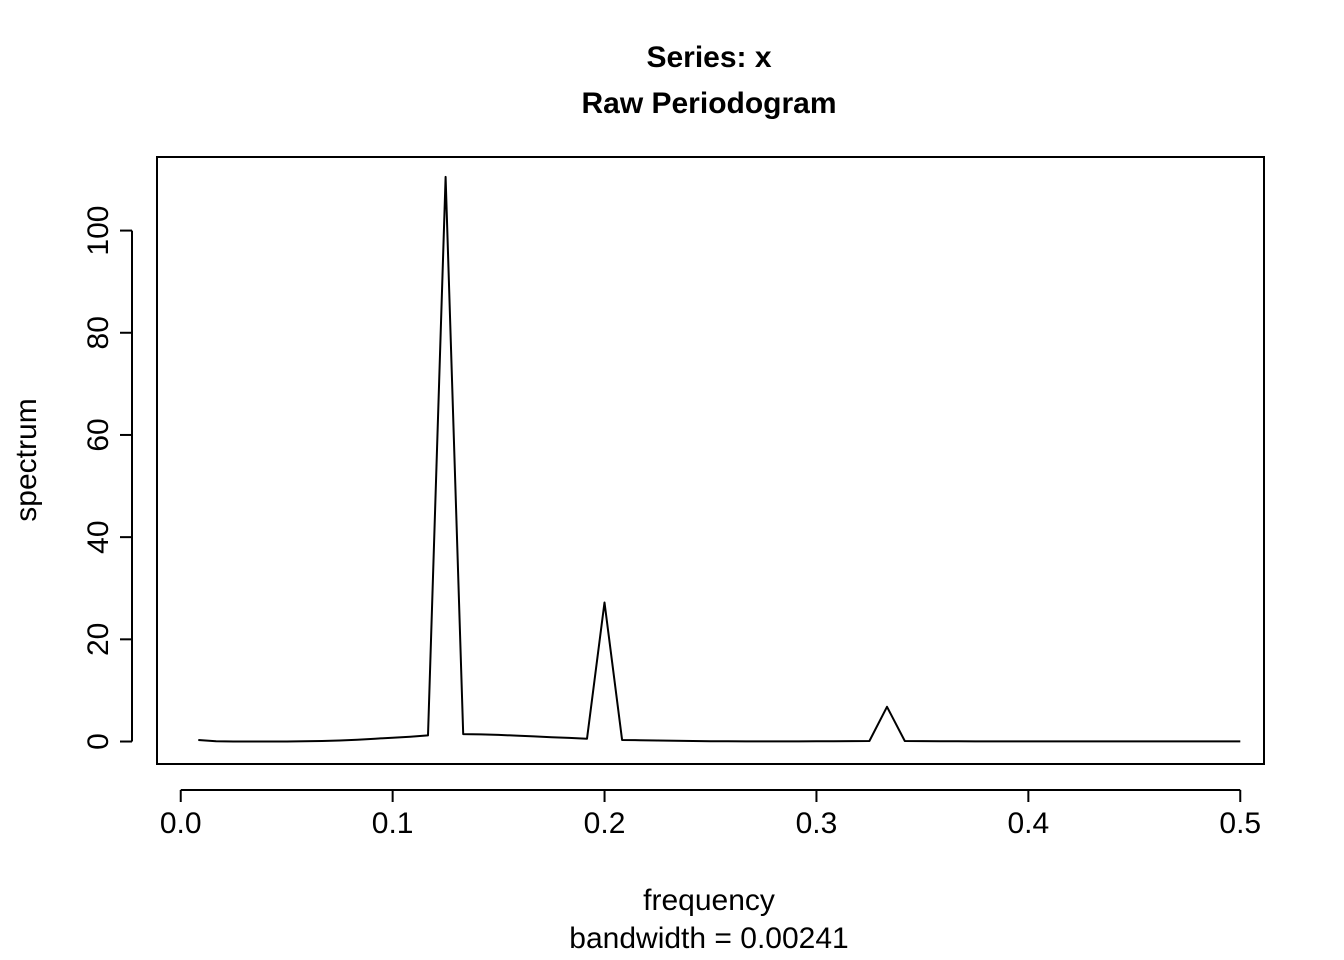 The image size is (1344, 960). Describe the element at coordinates (709, 900) in the screenshot. I see `x-axis-label: frequency` at that location.